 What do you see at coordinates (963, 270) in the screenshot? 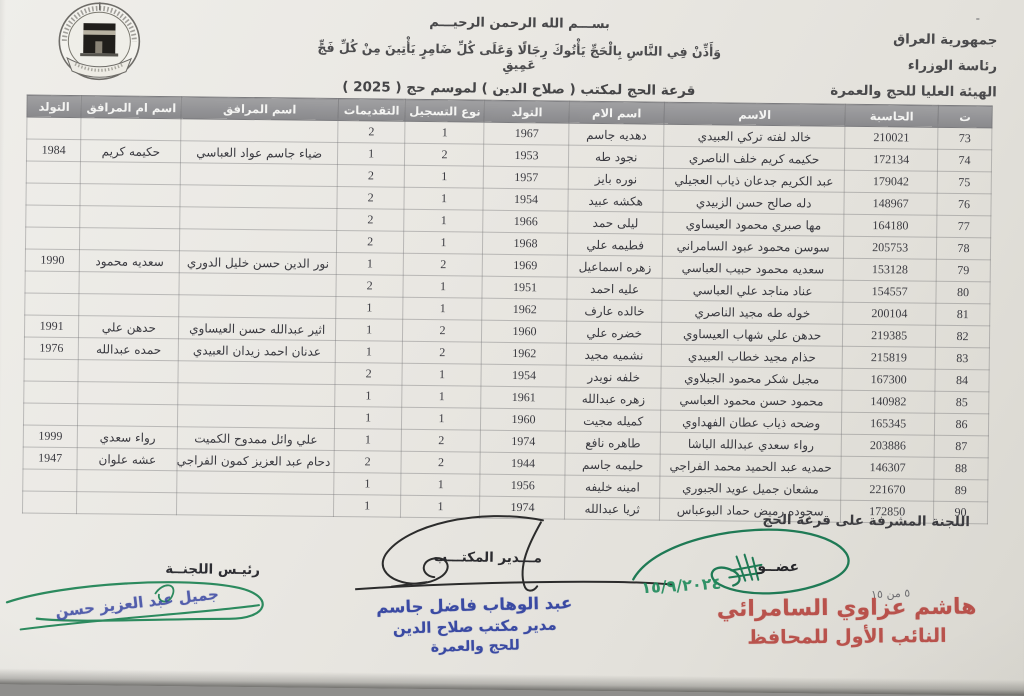
I see `cell-no: 79` at bounding box center [963, 270].